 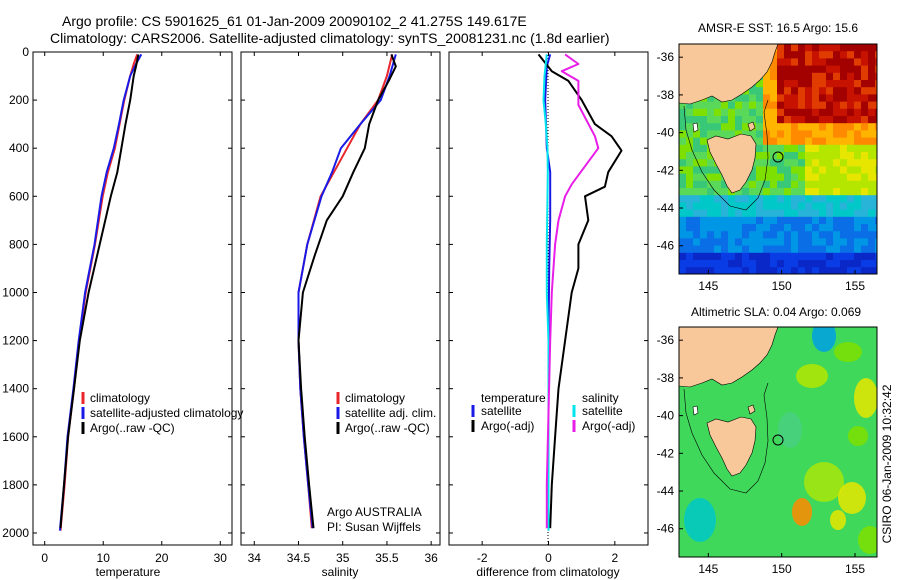 What do you see at coordinates (790, 430) in the screenshot?
I see `sla-anomaly` at bounding box center [790, 430].